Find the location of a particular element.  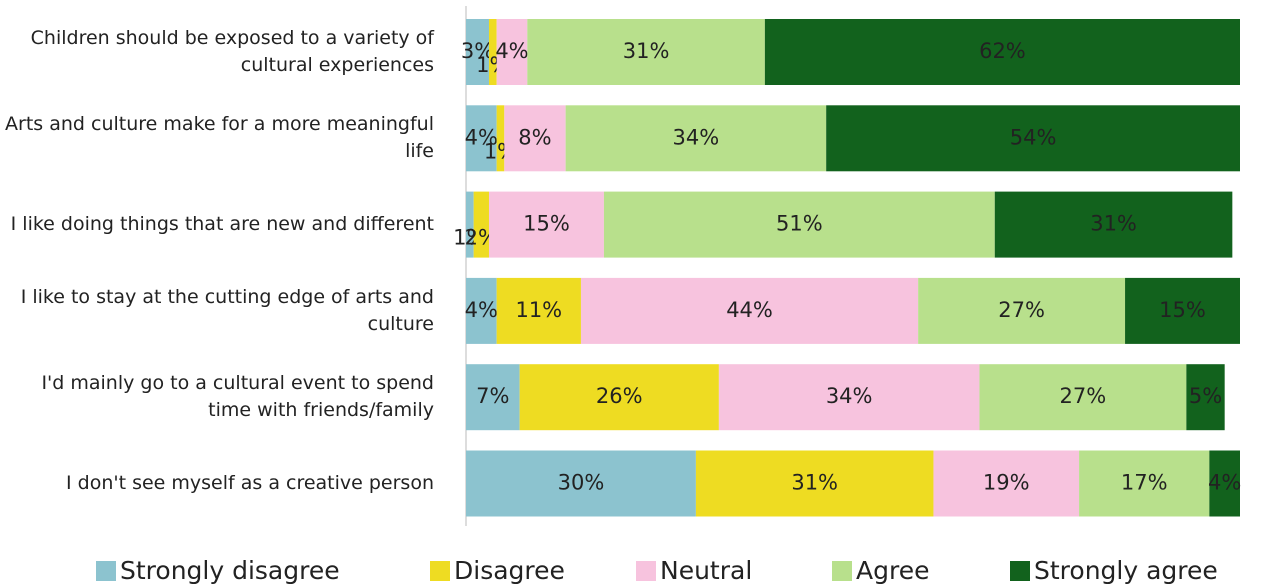

value-label: 7% is located at coordinates (492, 396).